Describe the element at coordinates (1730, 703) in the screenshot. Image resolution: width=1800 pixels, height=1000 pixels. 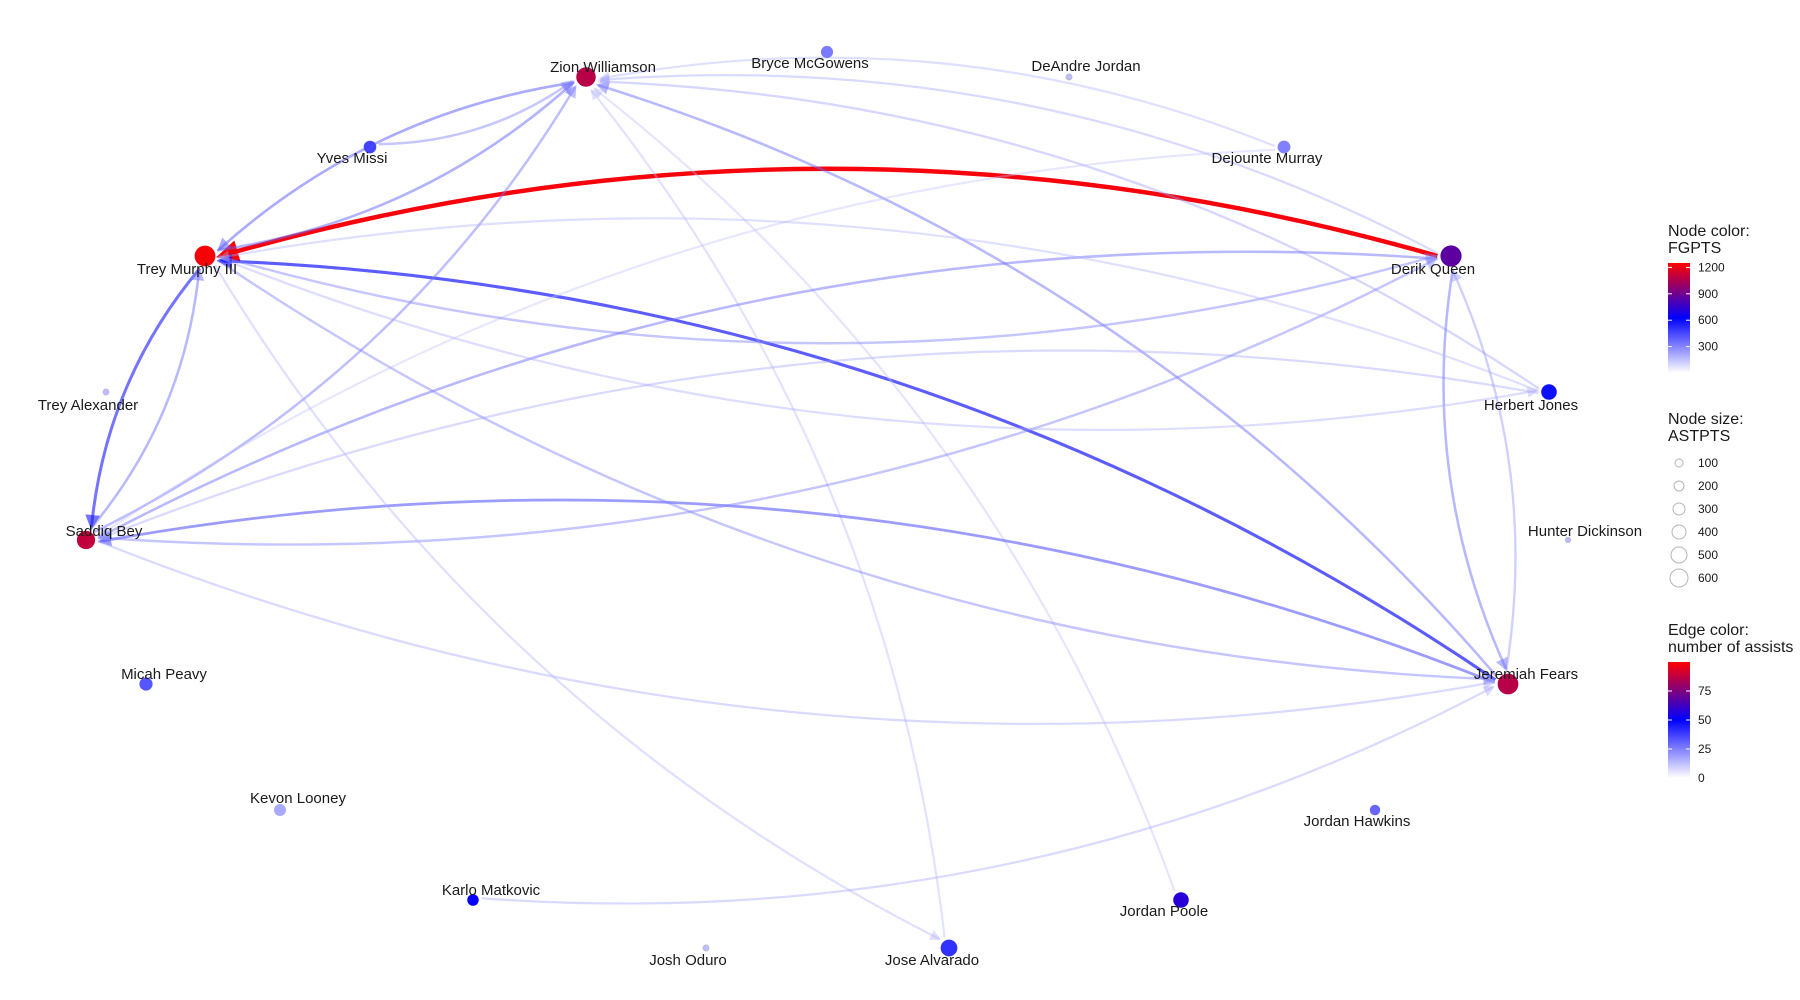
I see `legend-edge-color: Edge color: number of assists 75 50 25 0` at that location.